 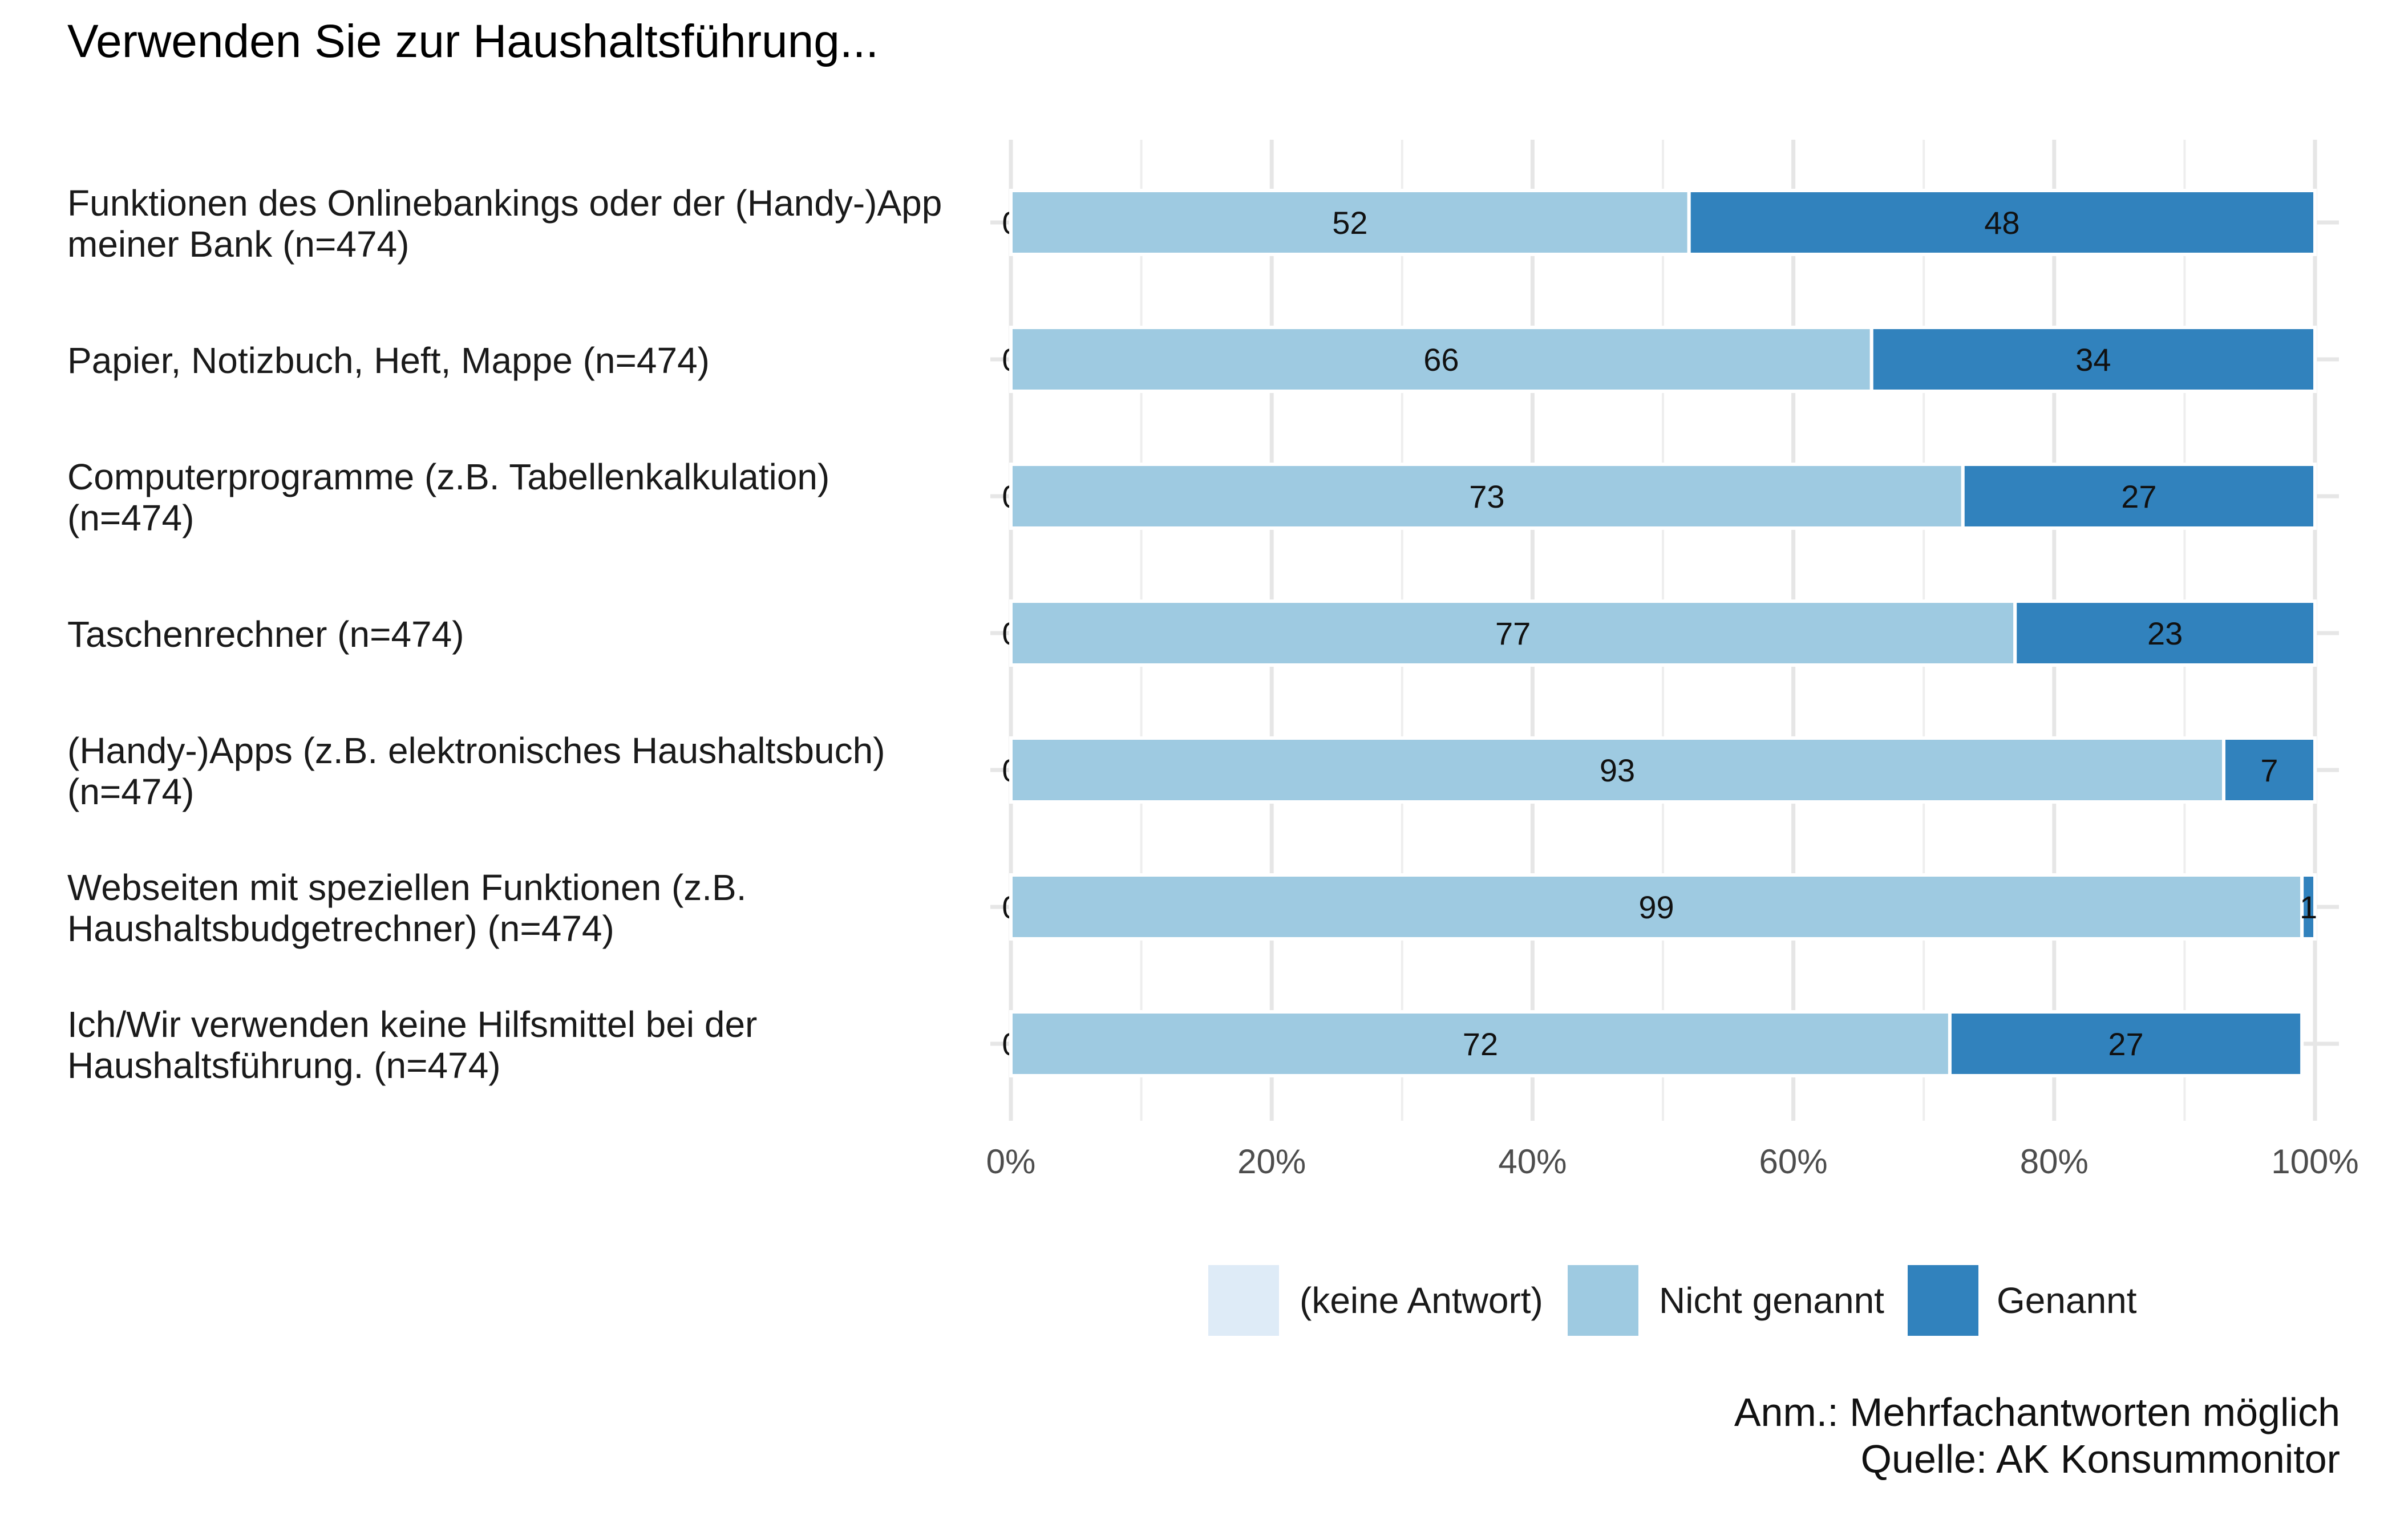 I want to click on bar-value-label: 34, so click(x=2093, y=360).